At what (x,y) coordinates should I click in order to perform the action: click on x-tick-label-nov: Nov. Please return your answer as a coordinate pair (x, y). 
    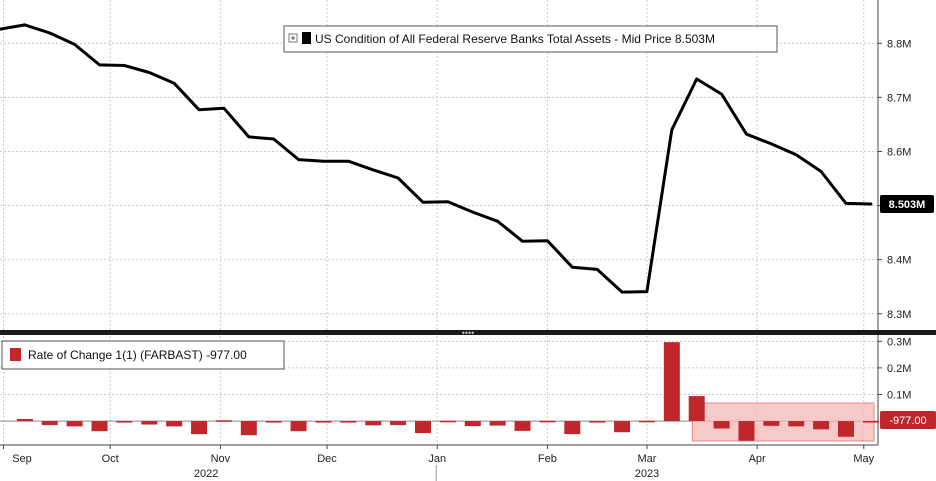
    Looking at the image, I should click on (221, 459).